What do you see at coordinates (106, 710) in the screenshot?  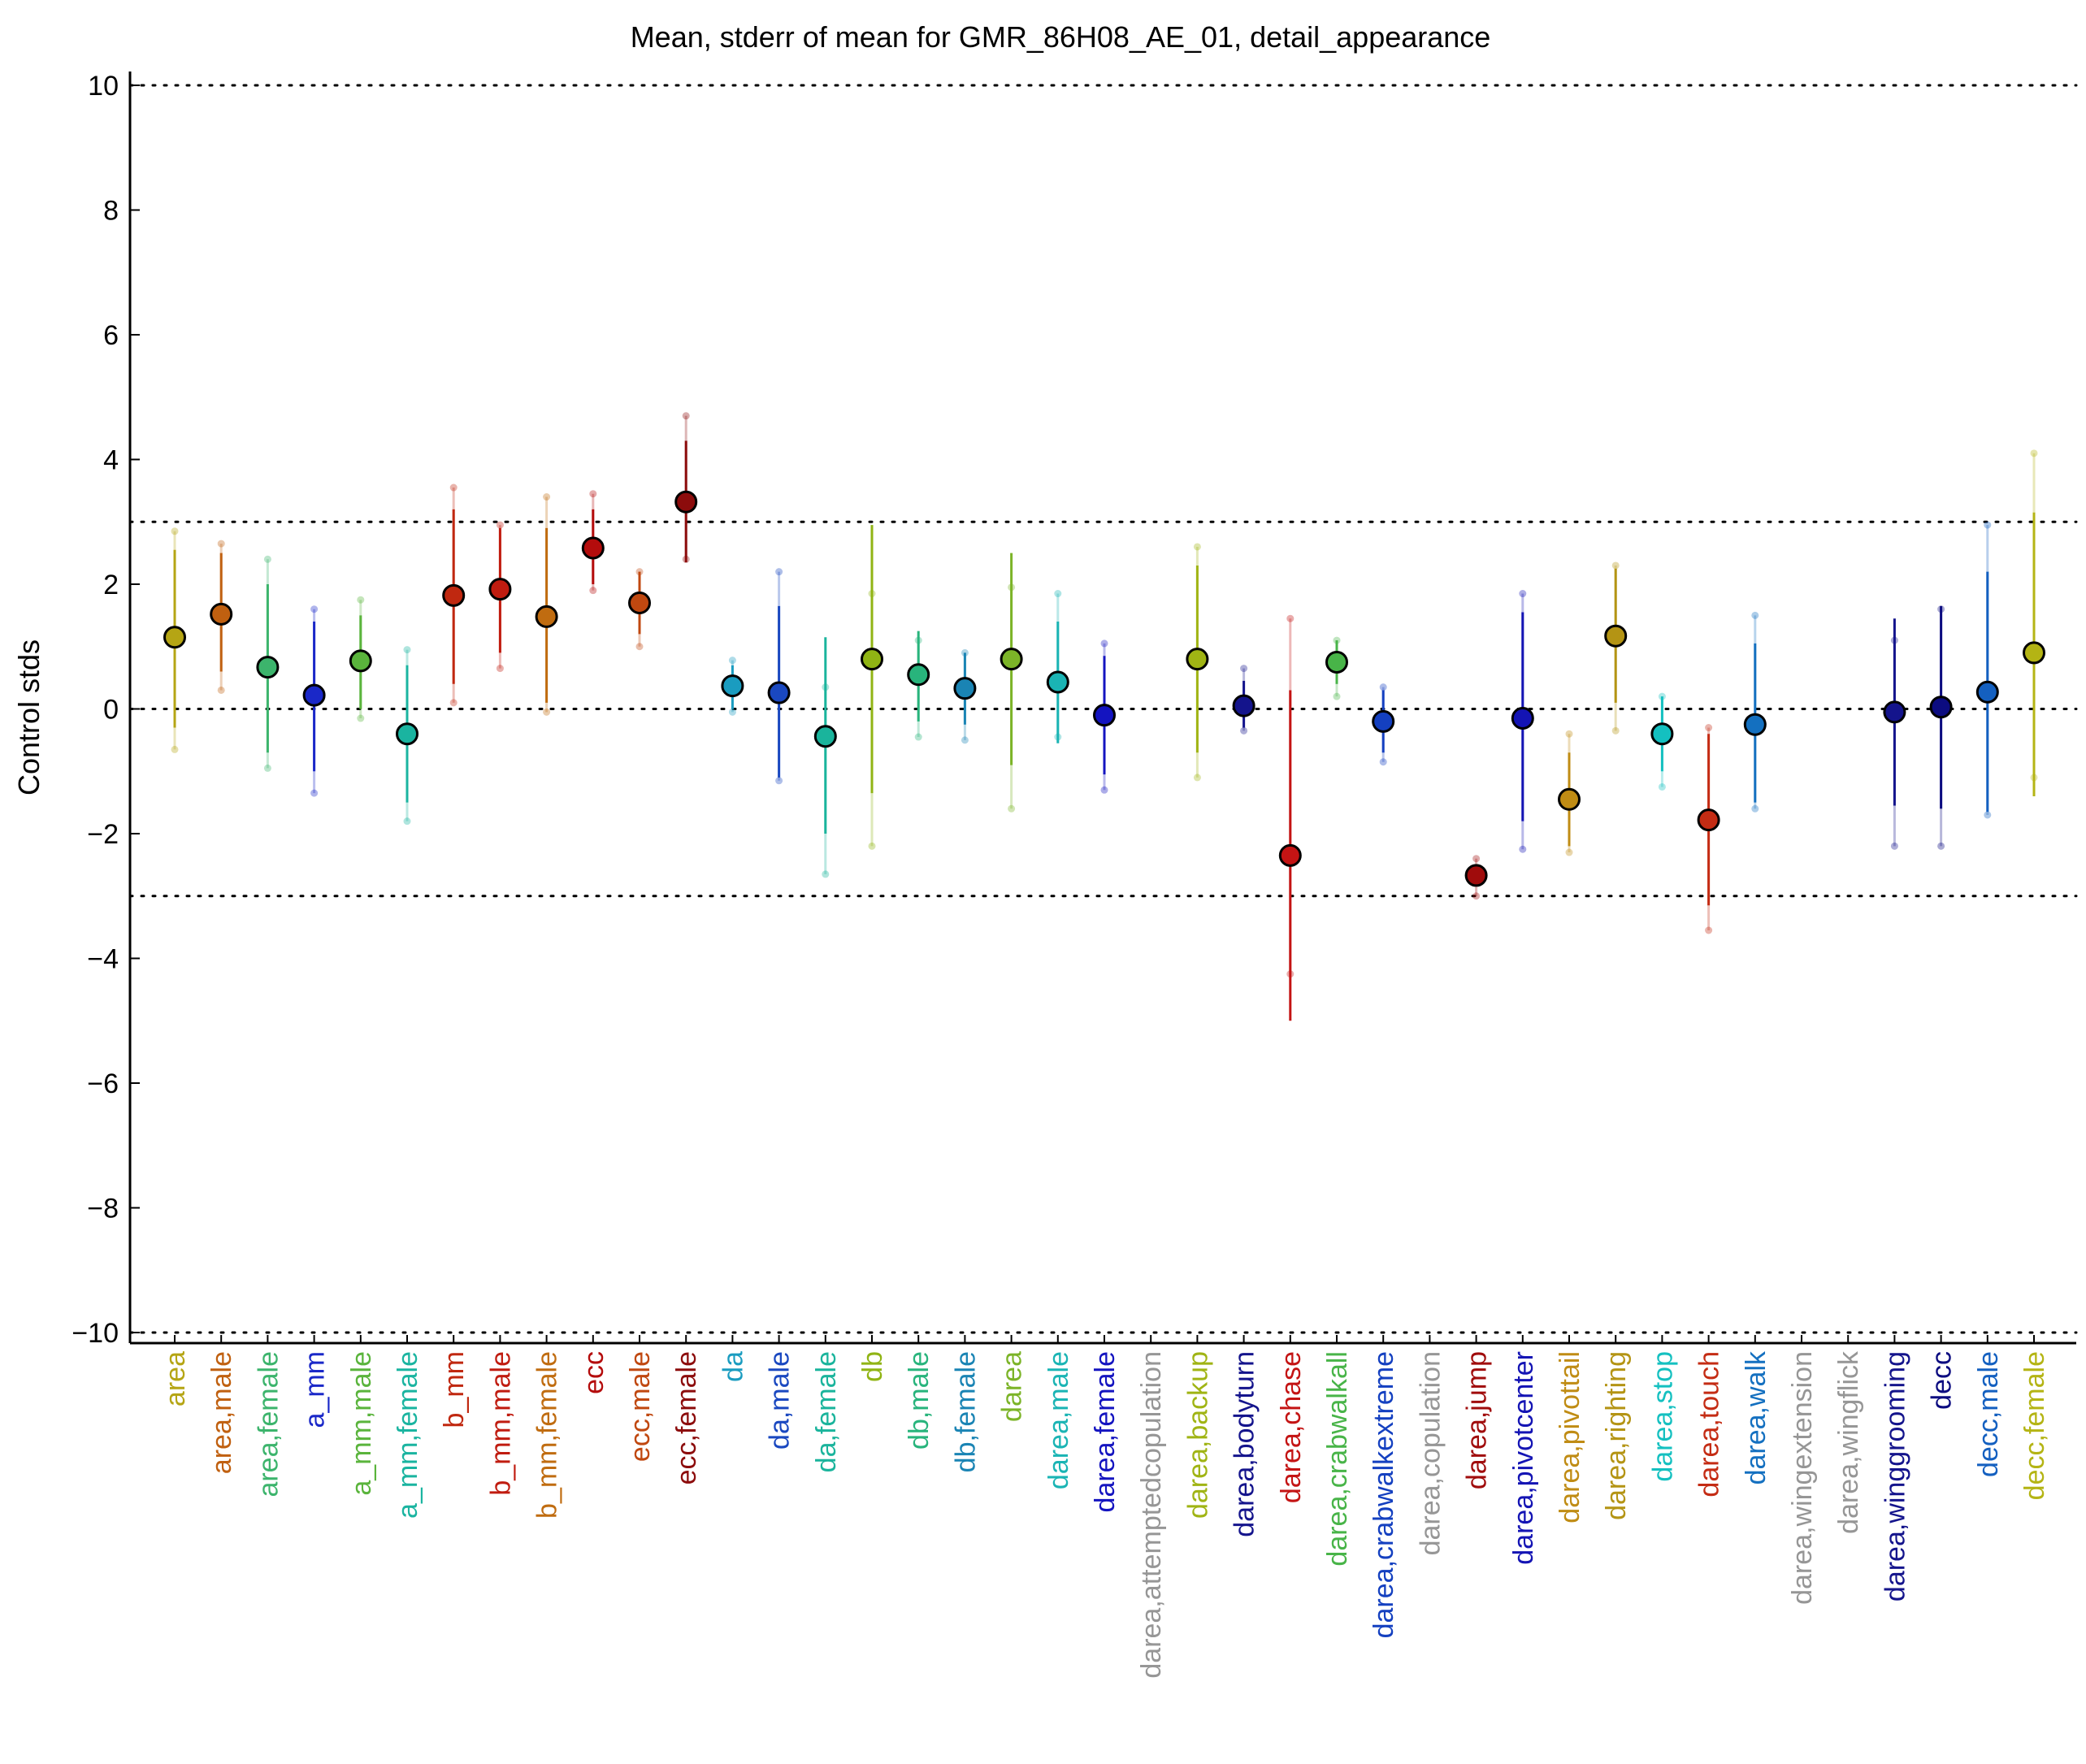 I see `y-ticks: −10 −8 −6 −4 −2 0 2 4 6 8 10` at bounding box center [106, 710].